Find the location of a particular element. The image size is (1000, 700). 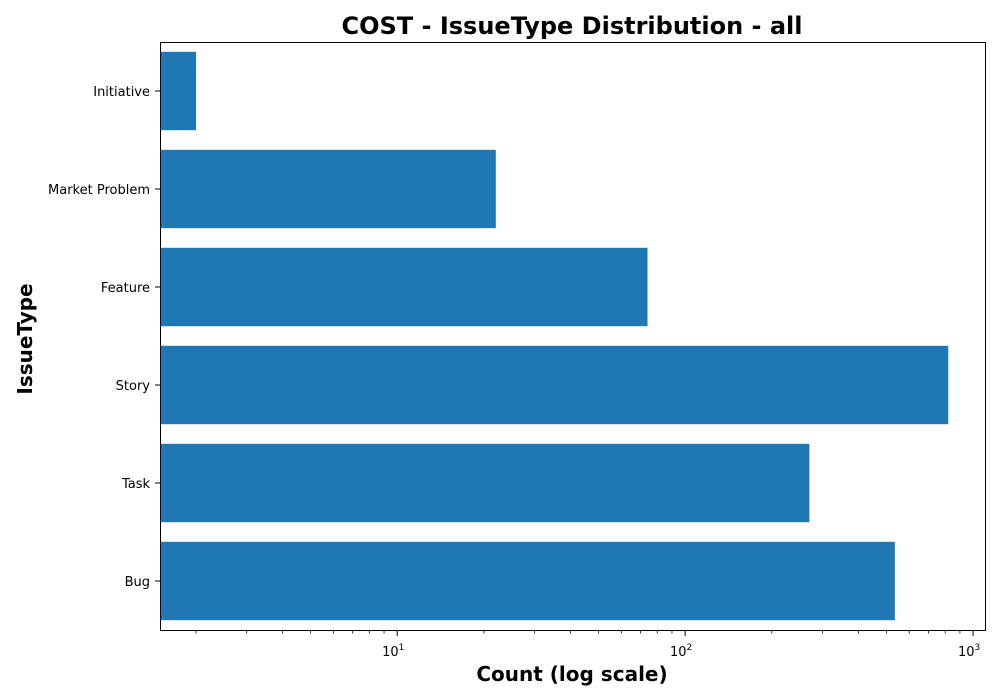

bar-task is located at coordinates (485, 483).